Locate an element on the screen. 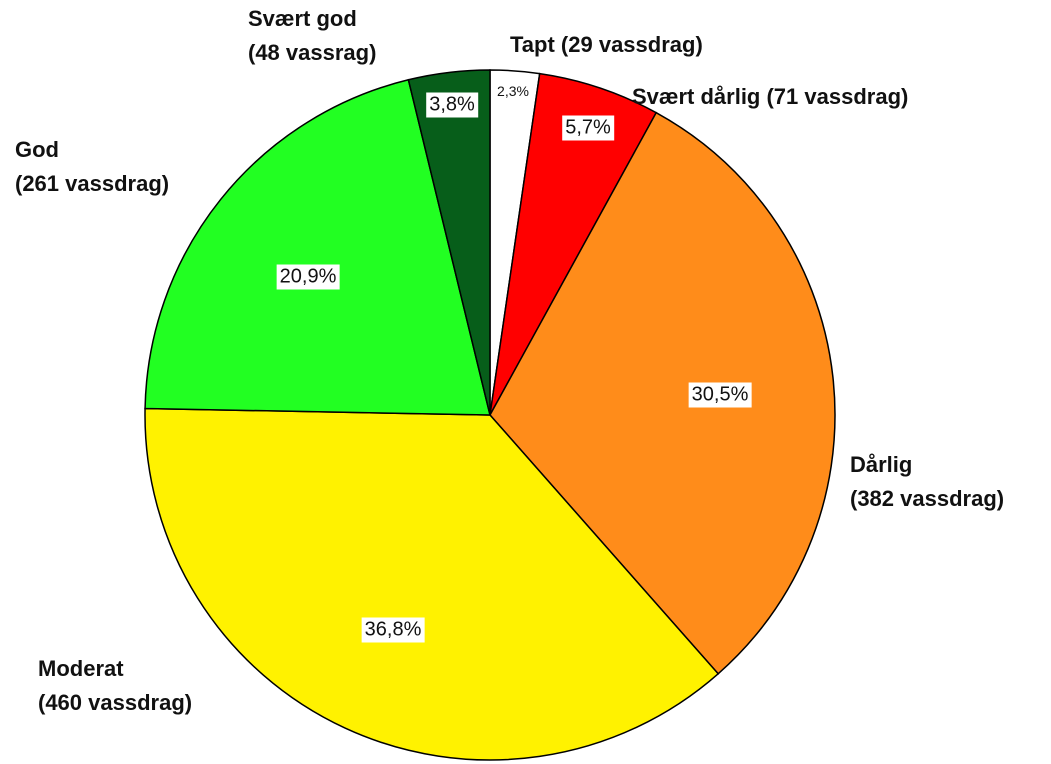 The height and width of the screenshot is (764, 1051). slice-label: Svært god (48 vassrag) is located at coordinates (312, 35).